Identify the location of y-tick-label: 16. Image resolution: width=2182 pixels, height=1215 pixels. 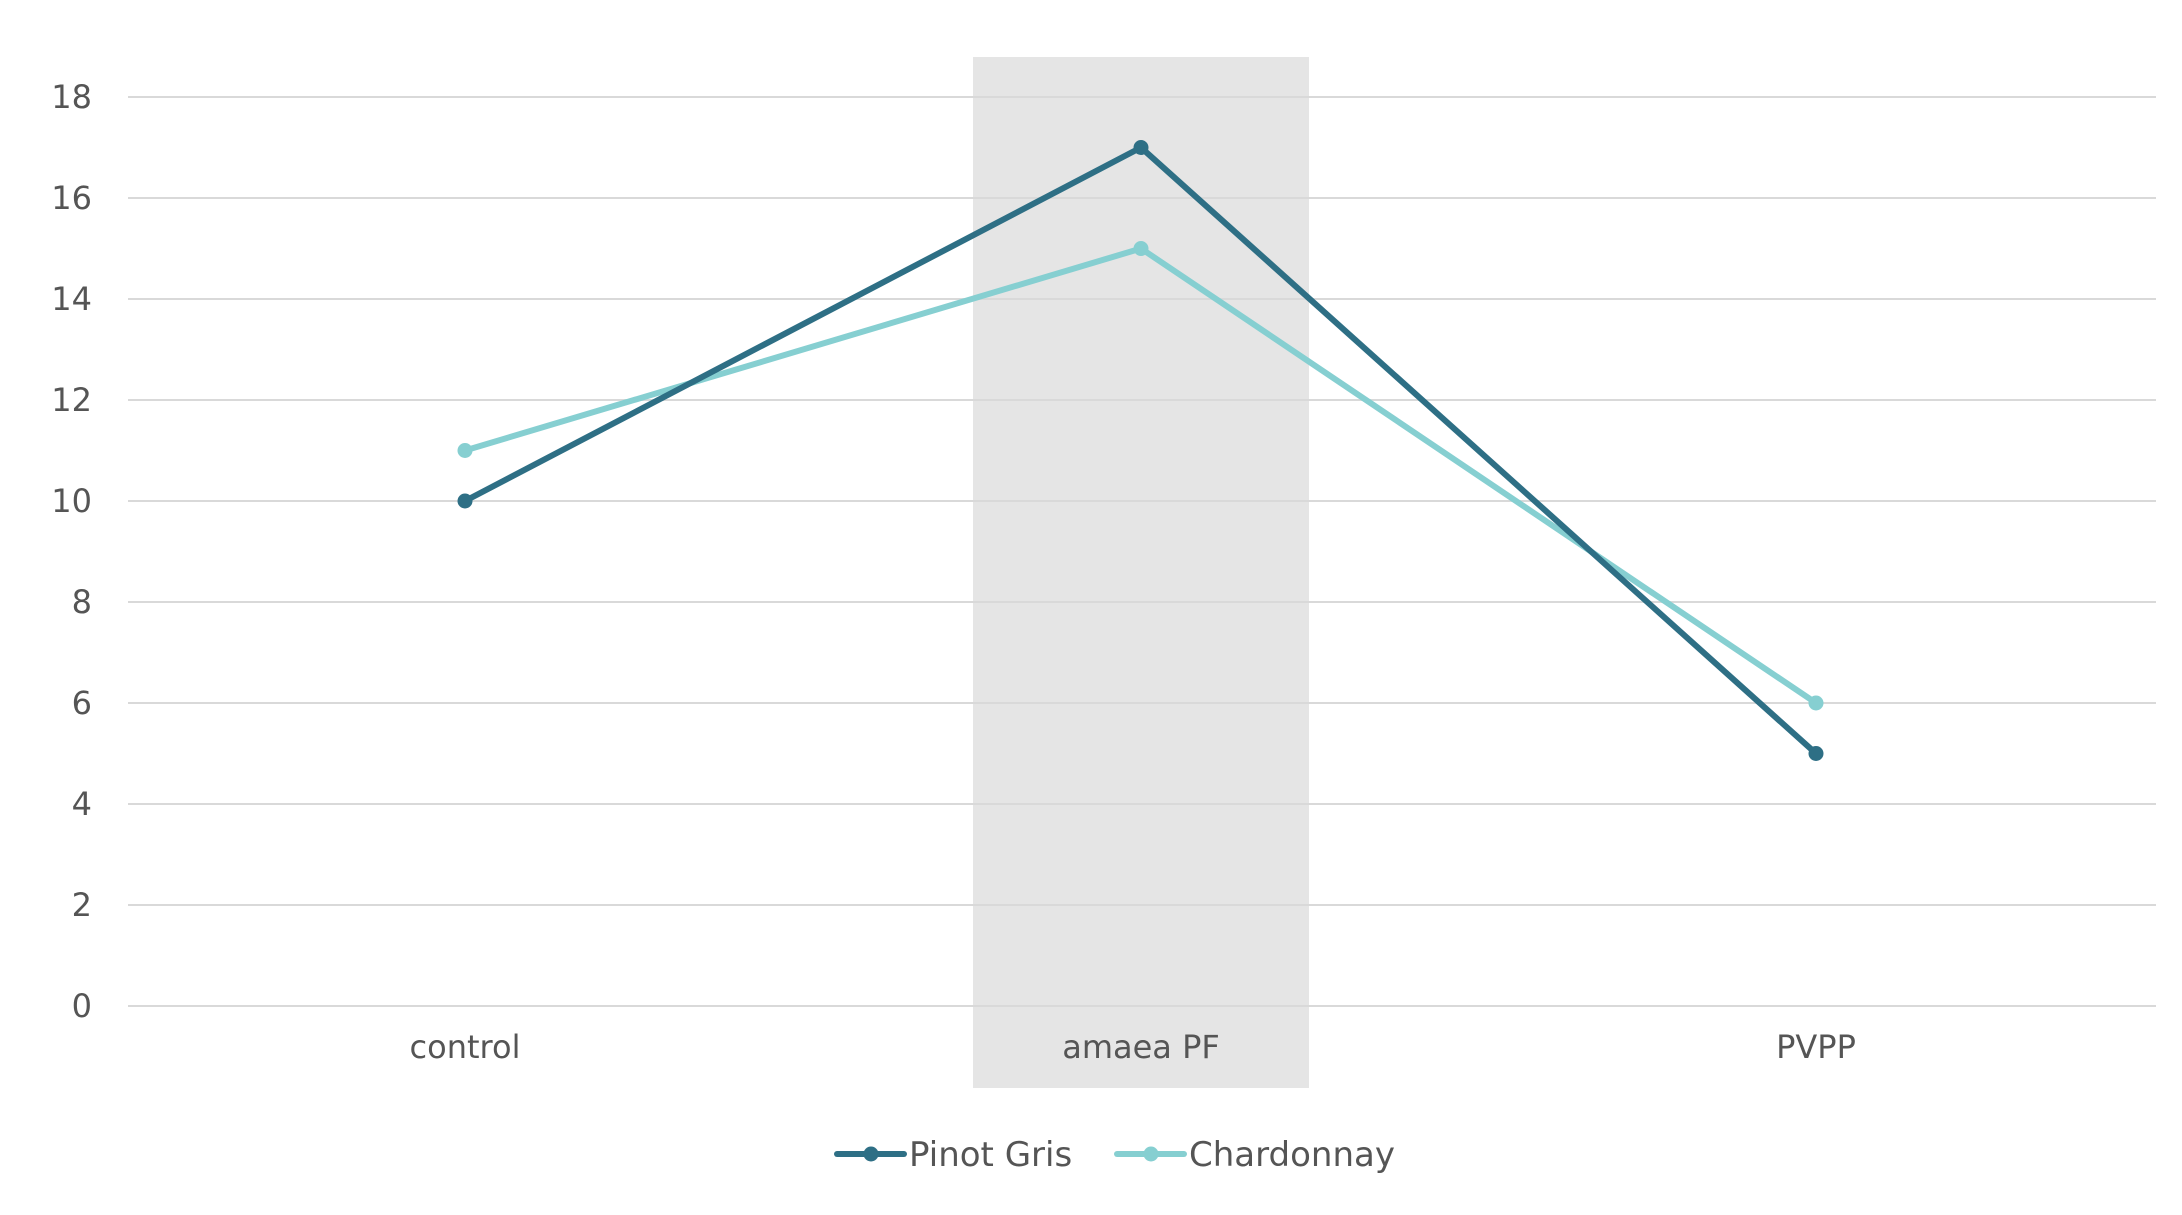
(71, 198).